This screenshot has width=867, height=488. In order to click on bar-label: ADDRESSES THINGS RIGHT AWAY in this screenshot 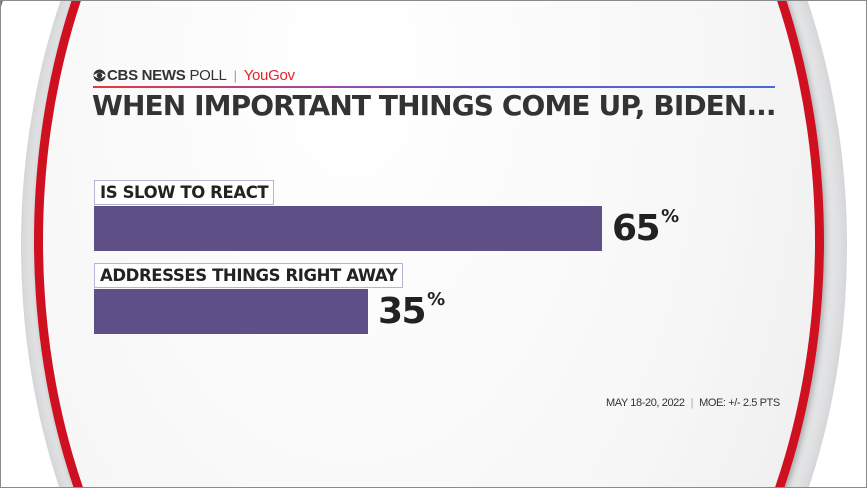, I will do `click(249, 275)`.